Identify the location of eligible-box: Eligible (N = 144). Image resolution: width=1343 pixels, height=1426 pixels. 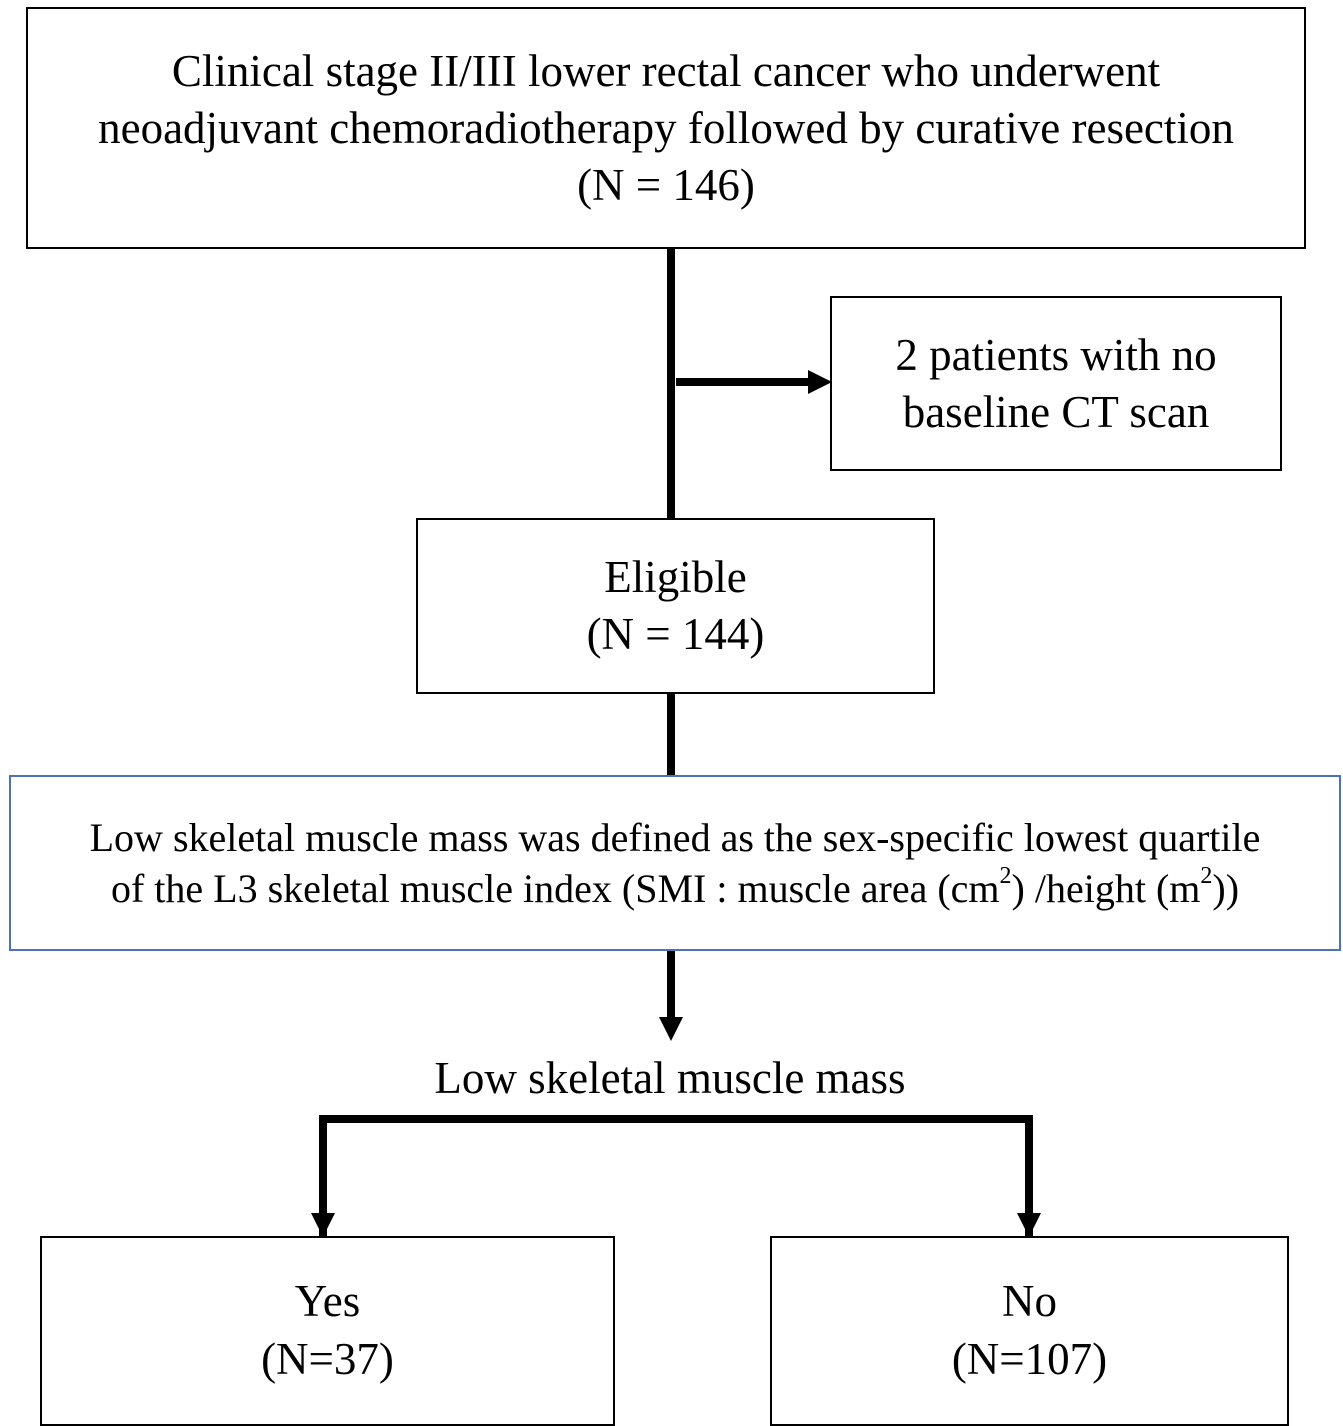
(675, 606).